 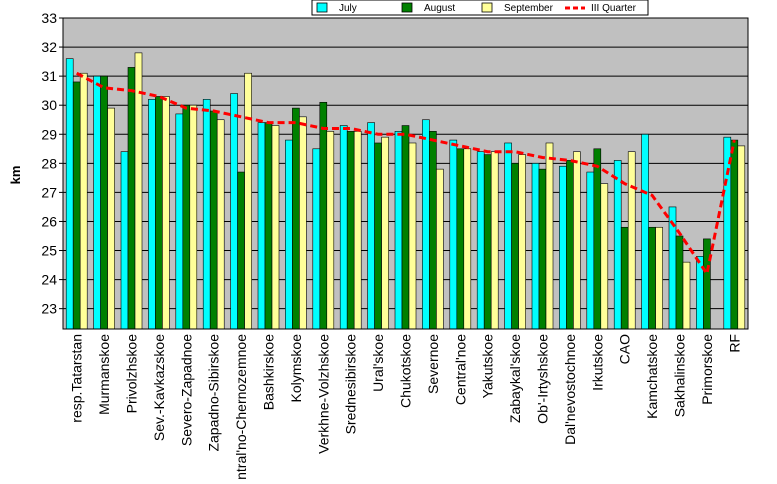 I want to click on x-tick-label: Zabaykal'skoe, so click(x=515, y=378).